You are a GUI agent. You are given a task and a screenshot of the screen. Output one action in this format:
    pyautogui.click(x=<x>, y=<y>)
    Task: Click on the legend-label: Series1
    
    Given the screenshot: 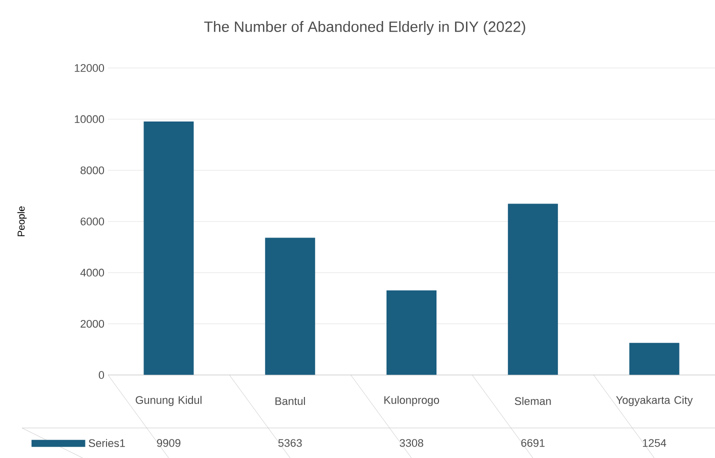 What is the action you would take?
    pyautogui.click(x=106, y=443)
    